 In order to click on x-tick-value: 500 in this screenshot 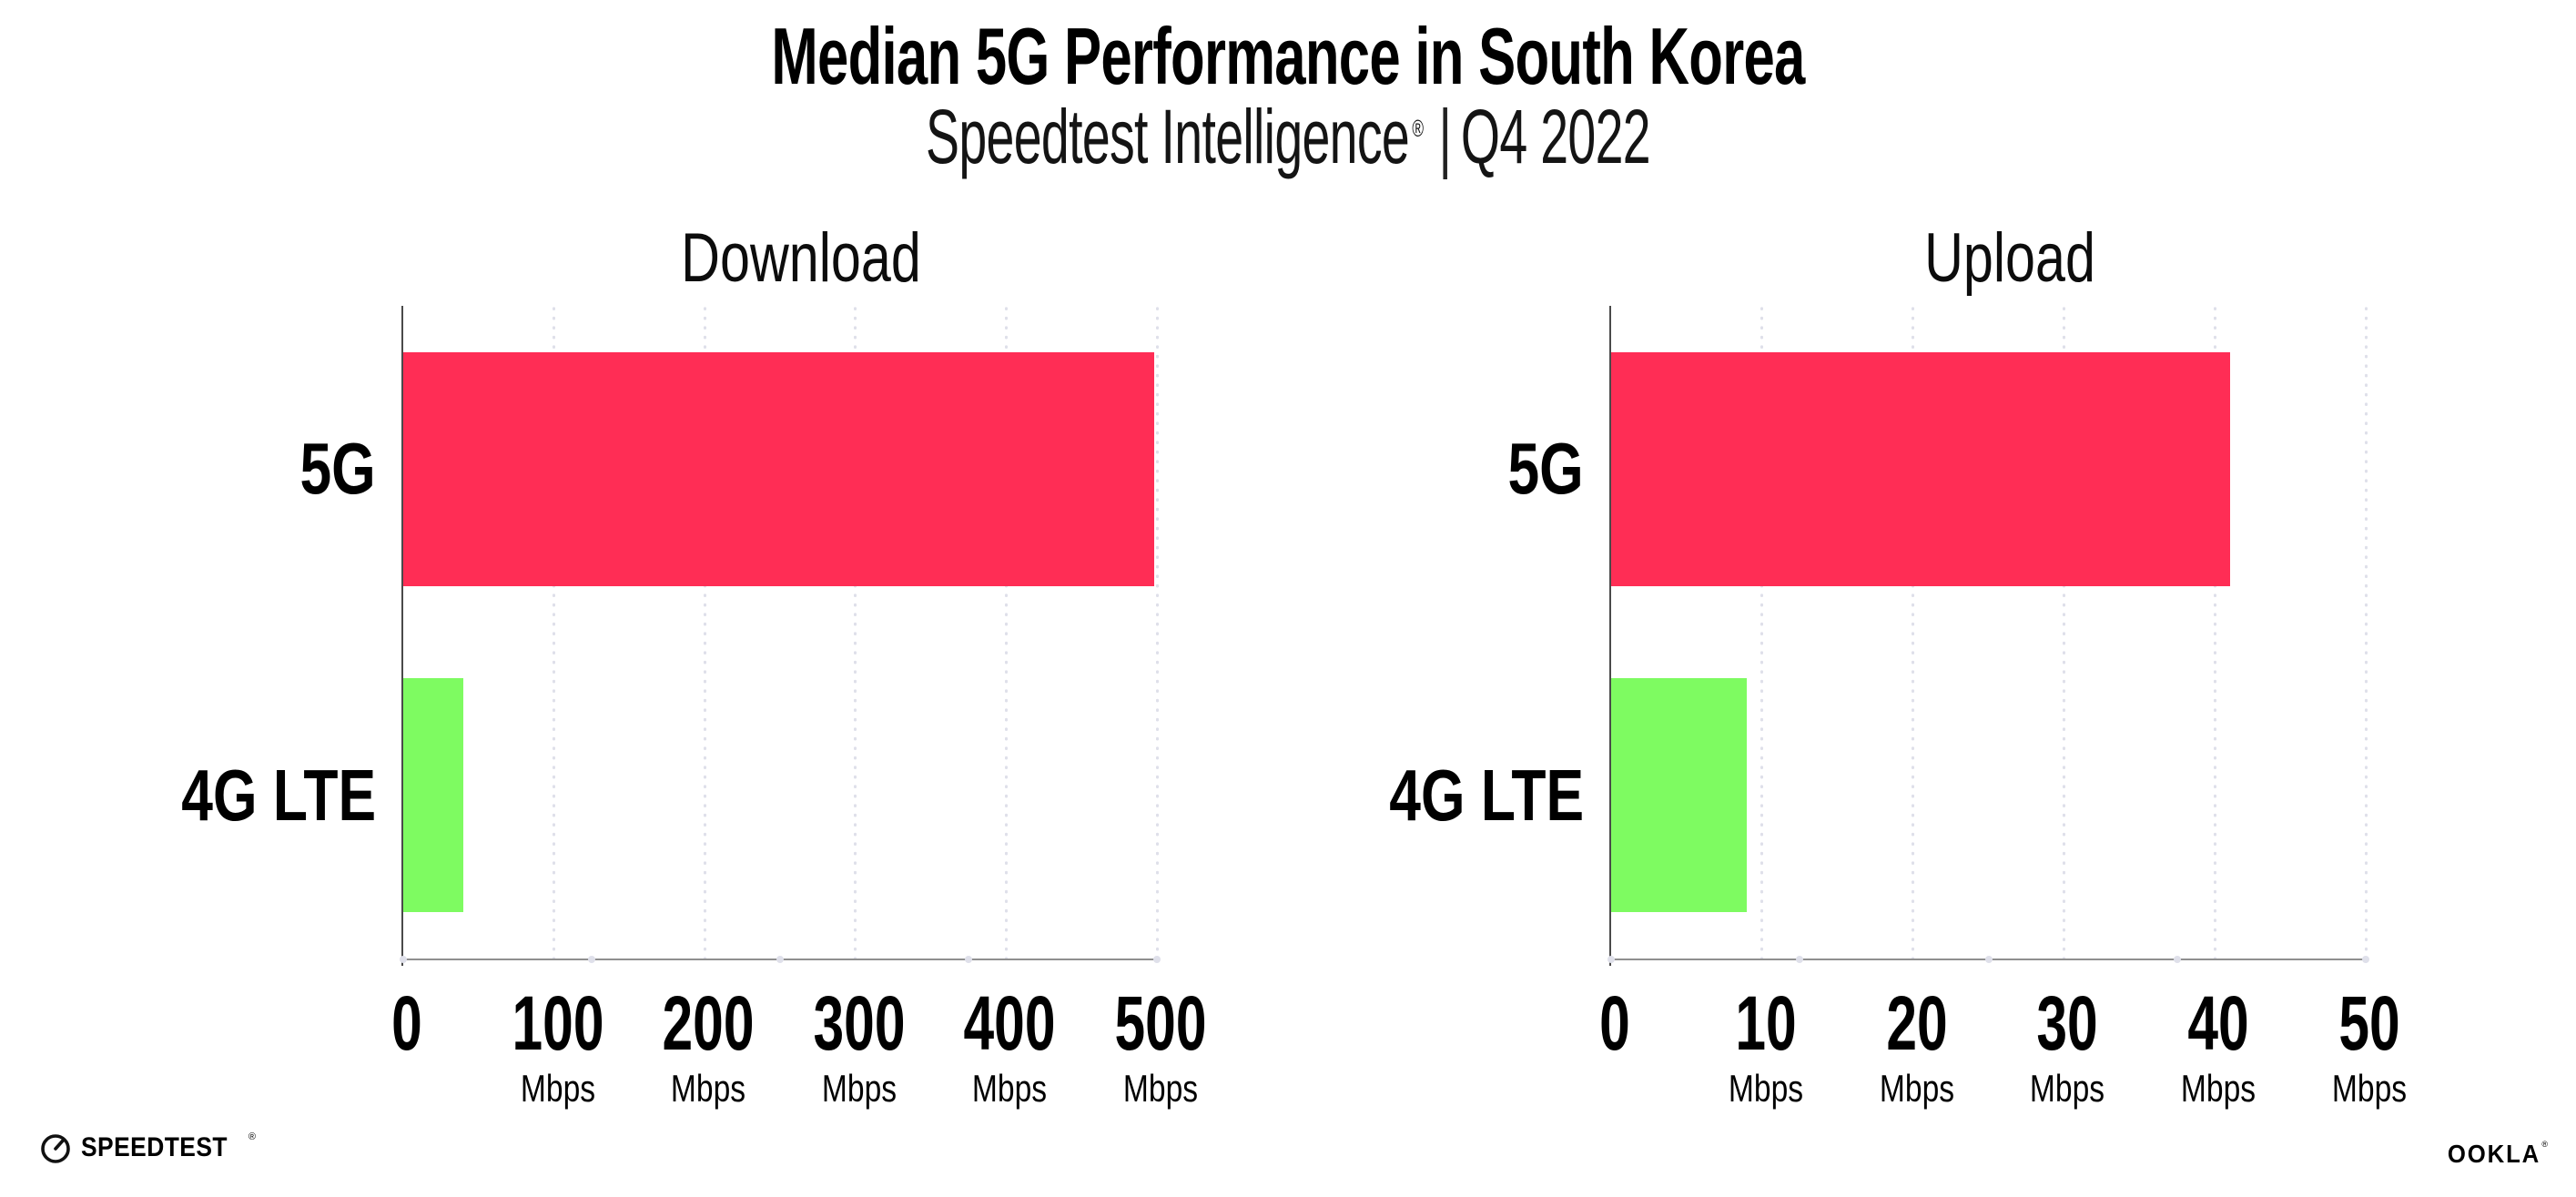, I will do `click(1160, 1023)`.